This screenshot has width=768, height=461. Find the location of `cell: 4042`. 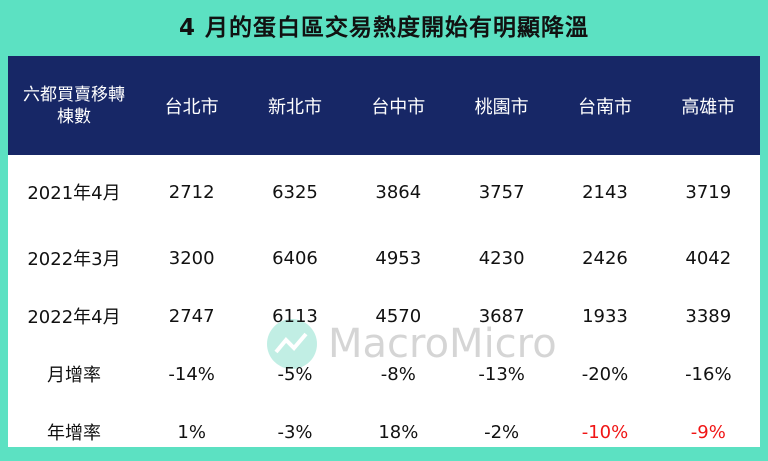

cell: 4042 is located at coordinates (708, 258).